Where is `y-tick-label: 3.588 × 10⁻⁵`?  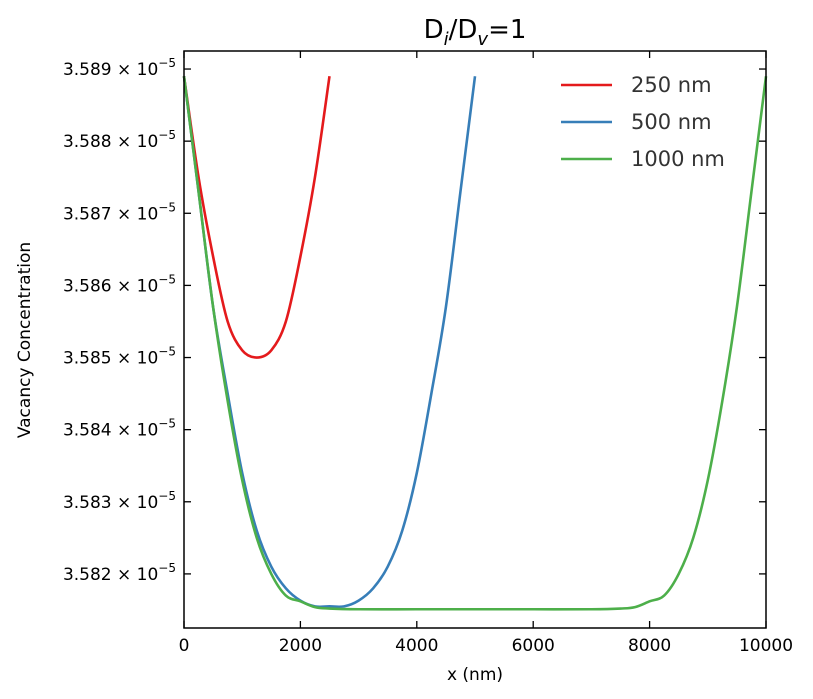
y-tick-label: 3.588 × 10⁻⁵ is located at coordinates (119, 140).